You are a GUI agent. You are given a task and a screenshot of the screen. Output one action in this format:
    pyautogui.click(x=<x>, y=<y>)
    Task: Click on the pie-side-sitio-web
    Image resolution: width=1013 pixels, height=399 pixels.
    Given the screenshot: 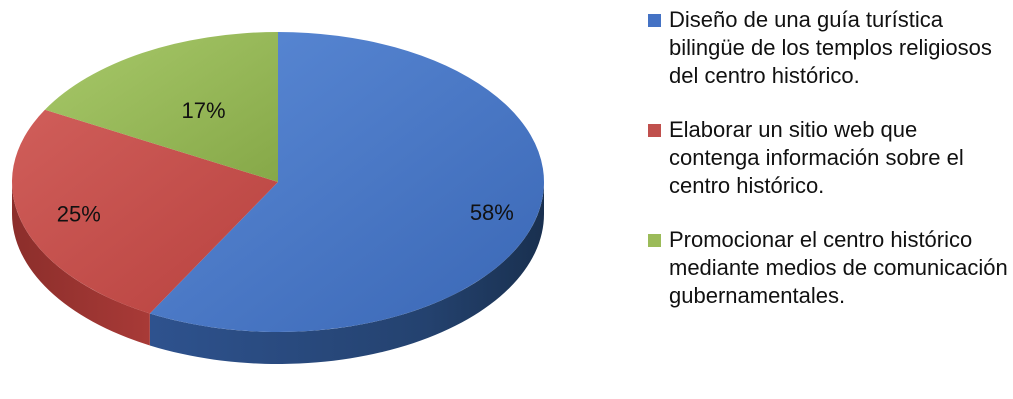 What is the action you would take?
    pyautogui.click(x=81, y=264)
    